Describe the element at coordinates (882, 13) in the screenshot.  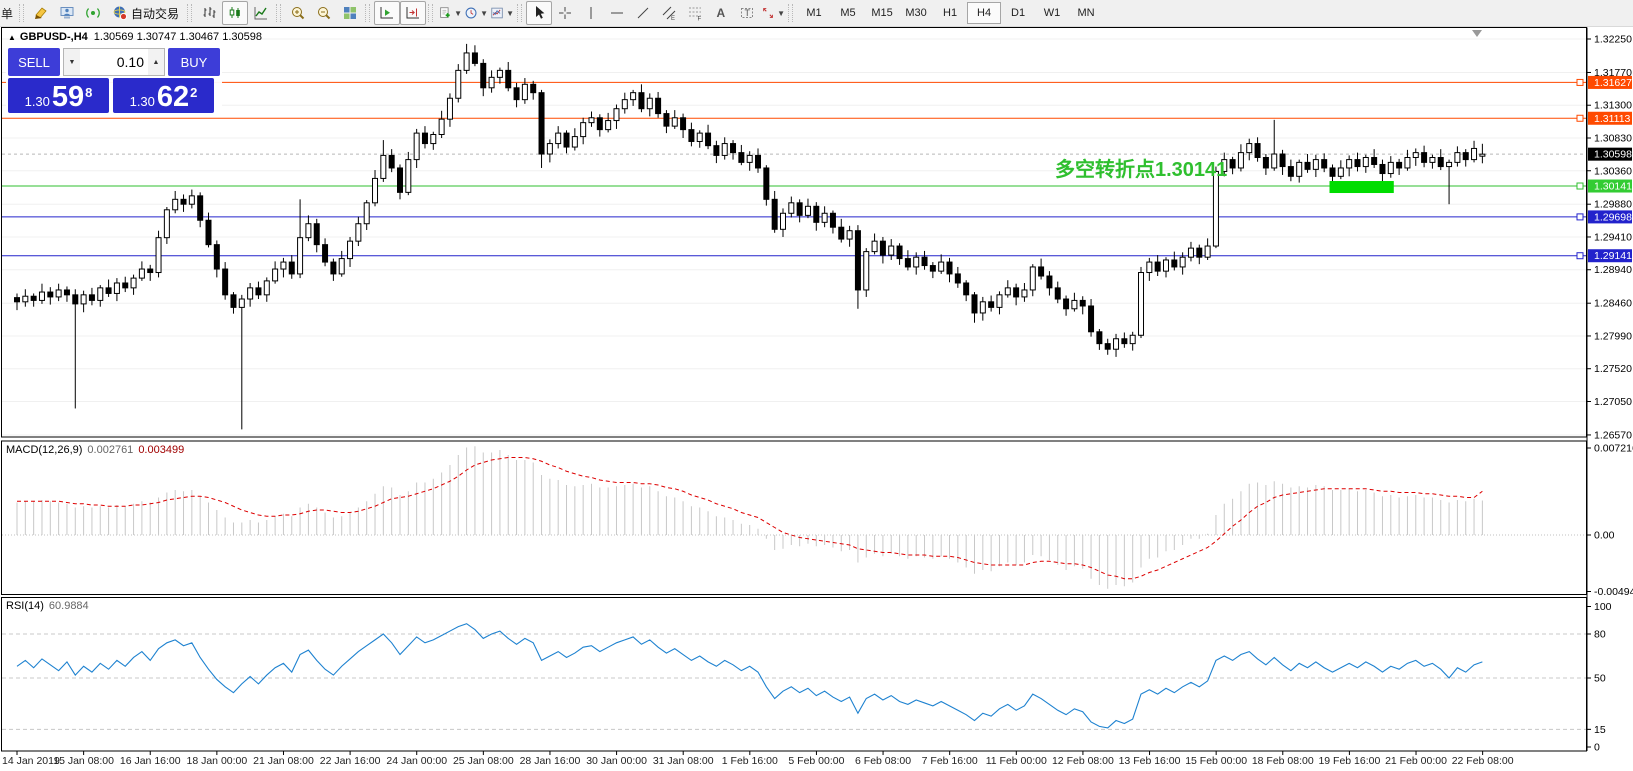
I see `timeframe-button-m15: M15` at that location.